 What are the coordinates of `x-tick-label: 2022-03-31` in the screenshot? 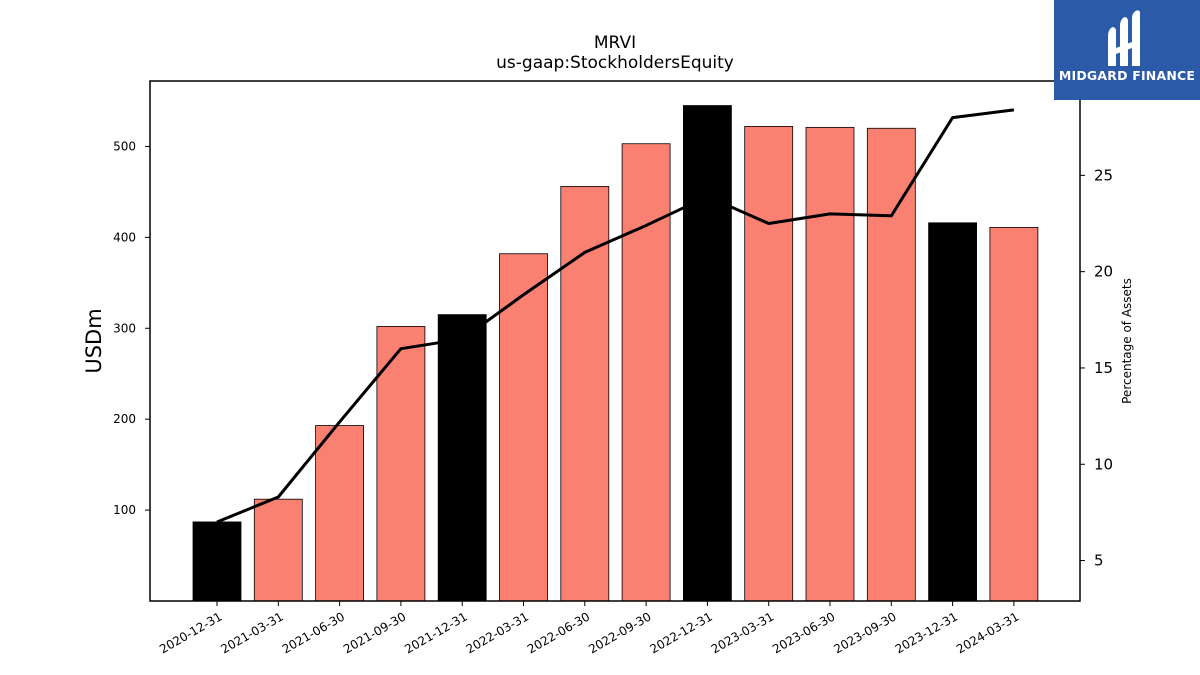 It's located at (497, 632).